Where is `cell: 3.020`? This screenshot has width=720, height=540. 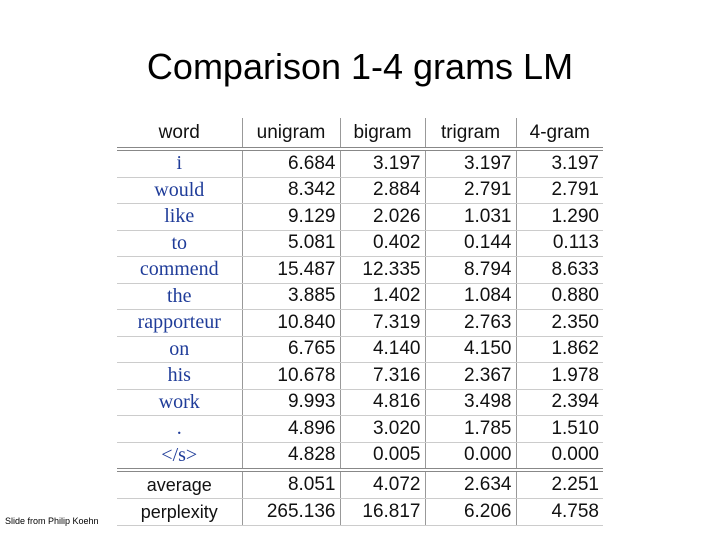 cell: 3.020 is located at coordinates (382, 429).